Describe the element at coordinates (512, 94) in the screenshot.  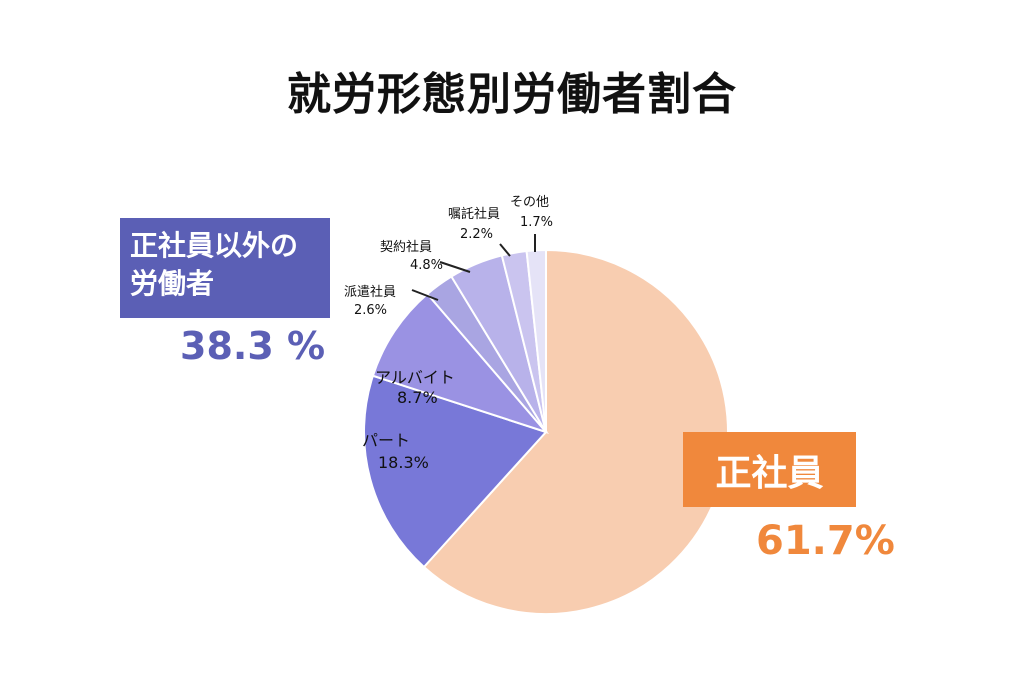
I see `chart-title: 就労形態別労働者割合` at that location.